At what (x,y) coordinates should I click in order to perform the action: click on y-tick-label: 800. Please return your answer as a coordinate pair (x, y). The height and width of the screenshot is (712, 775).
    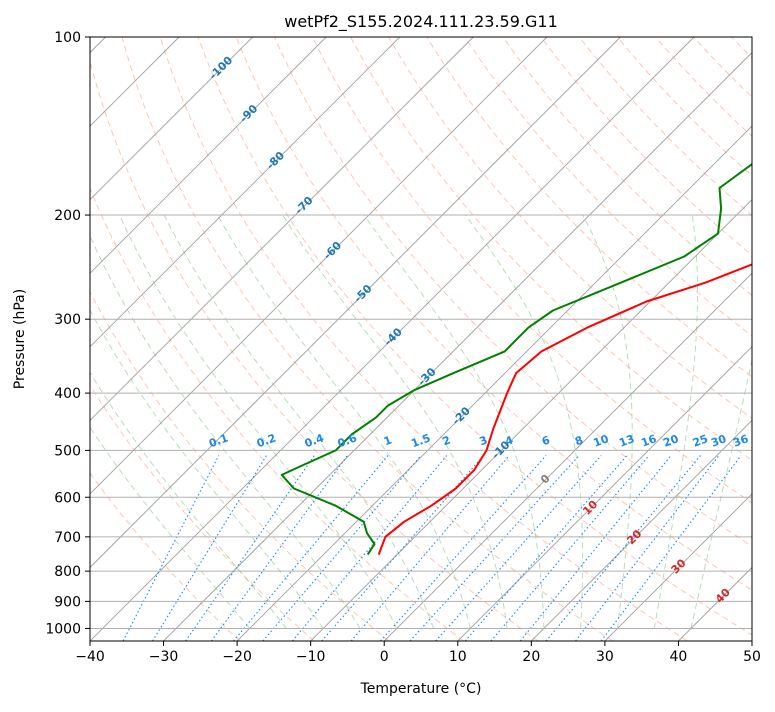
    Looking at the image, I should click on (67, 572).